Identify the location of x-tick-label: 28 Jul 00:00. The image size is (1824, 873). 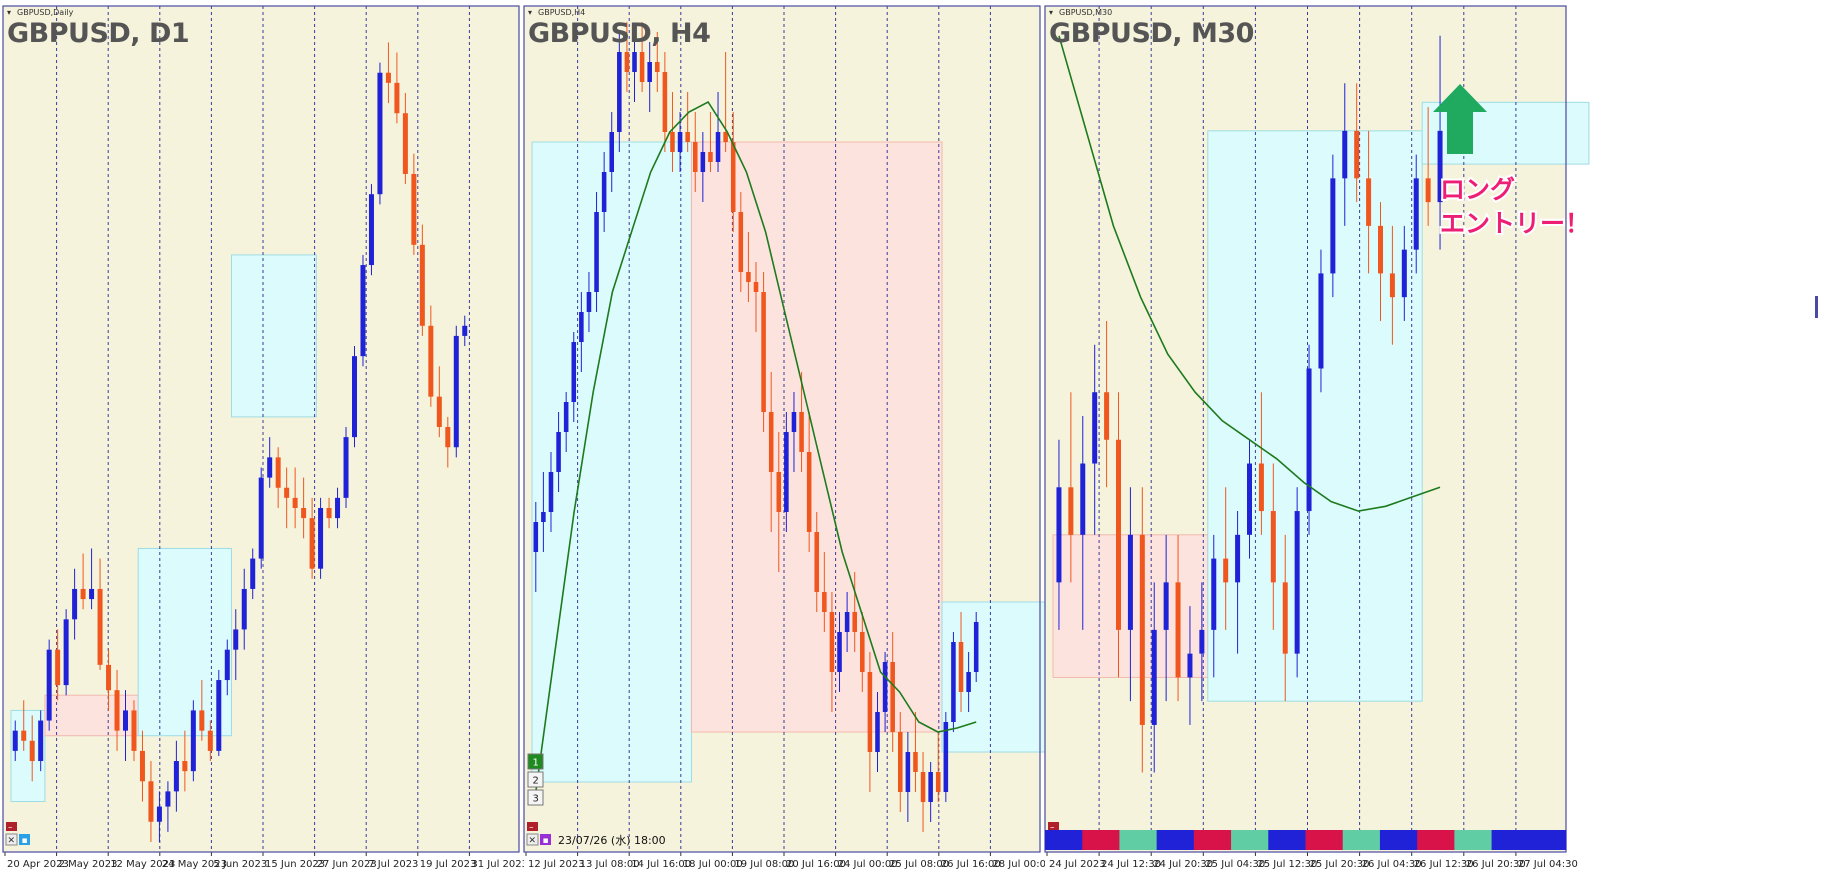
(1022, 864).